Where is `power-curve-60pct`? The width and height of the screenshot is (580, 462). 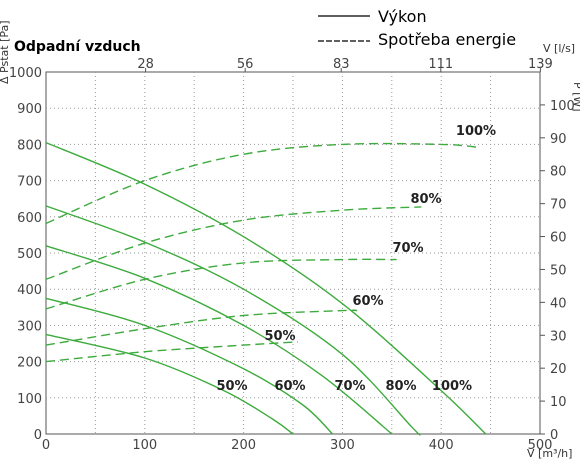 power-curve-60pct is located at coordinates (201, 327).